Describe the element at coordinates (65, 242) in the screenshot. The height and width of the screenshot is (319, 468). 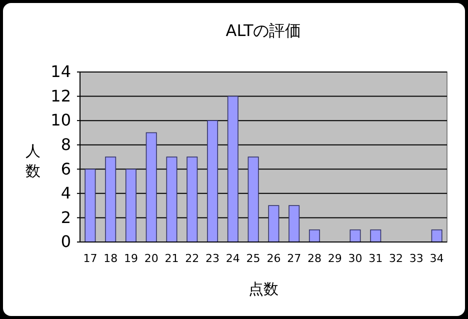
I see `y-tick-label: 0` at that location.